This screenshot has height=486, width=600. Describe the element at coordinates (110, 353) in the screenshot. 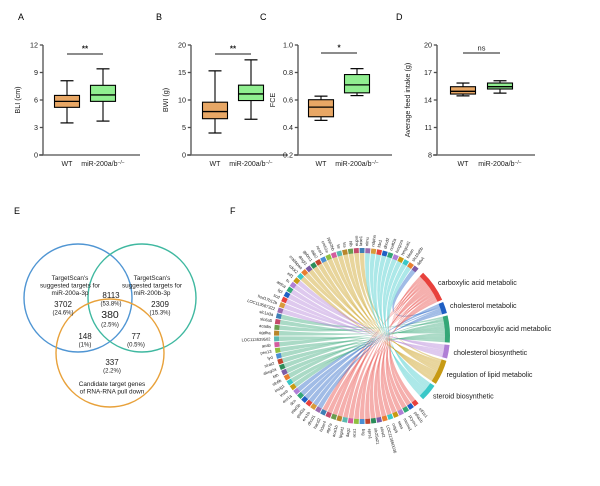

I see `venn-circle-c` at that location.